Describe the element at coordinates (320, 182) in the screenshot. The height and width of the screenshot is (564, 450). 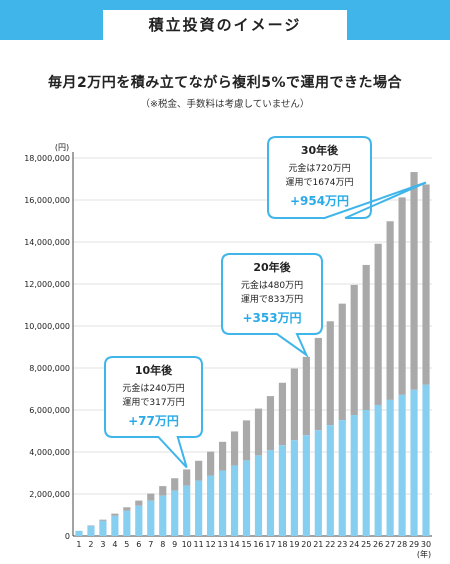
I see `callout-result-text: 運用で1674万円` at that location.